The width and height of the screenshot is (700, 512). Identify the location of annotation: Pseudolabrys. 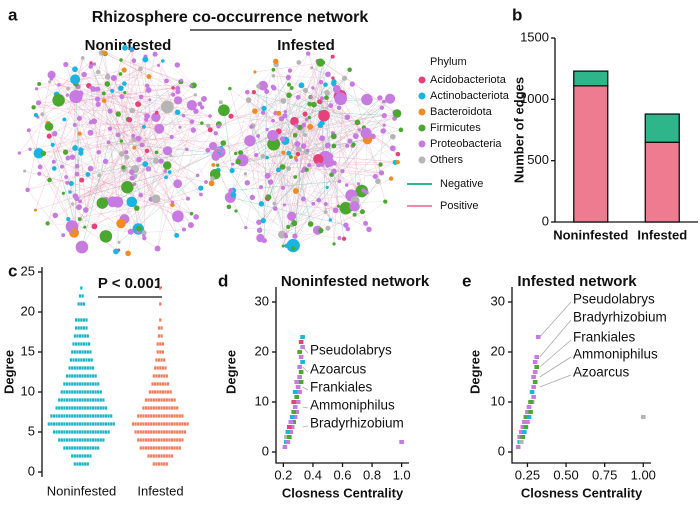
(614, 299).